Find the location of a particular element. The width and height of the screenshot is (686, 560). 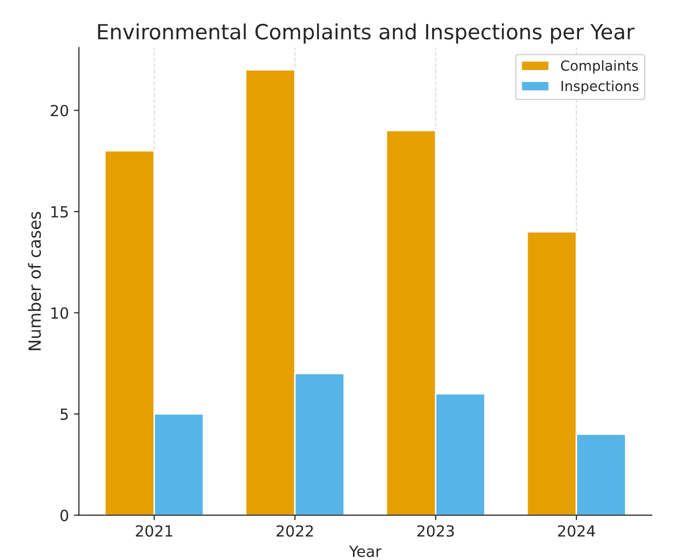

x-axis-title: Year is located at coordinates (365, 552).